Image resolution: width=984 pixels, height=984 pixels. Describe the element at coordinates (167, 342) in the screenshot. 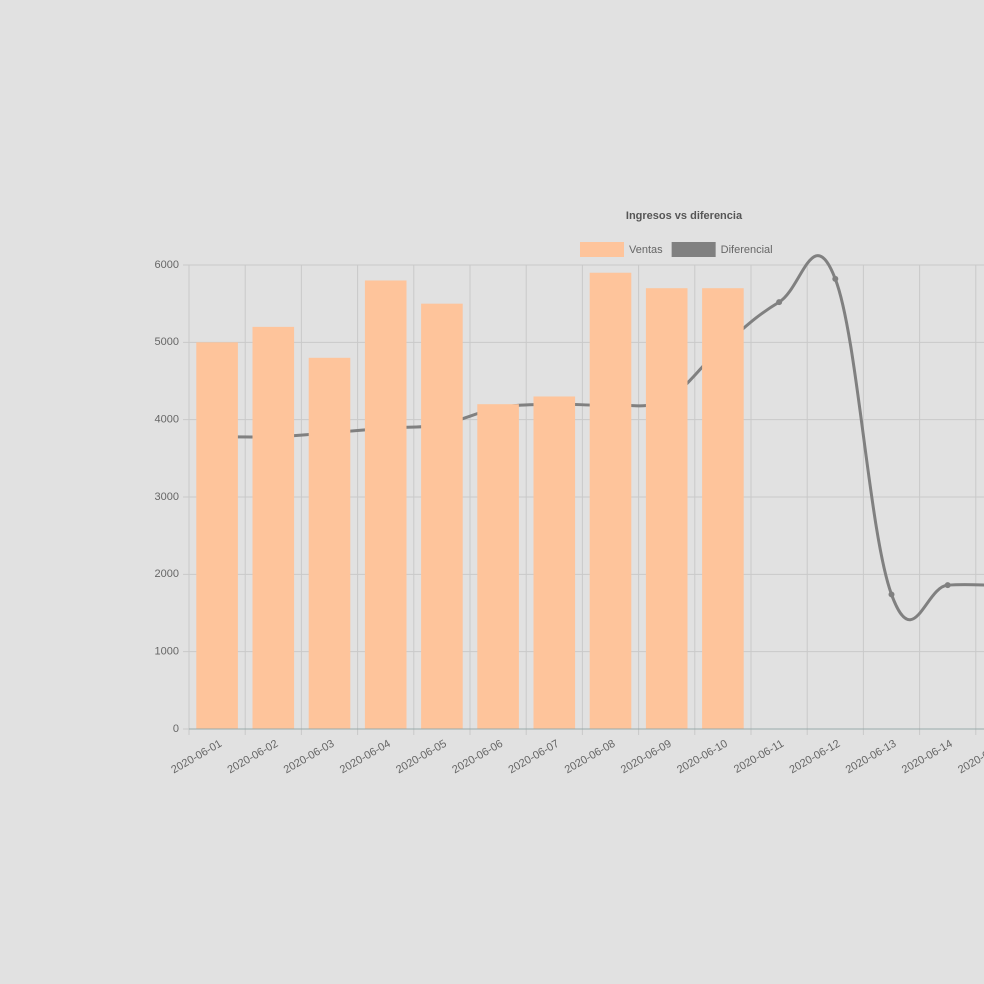

I see `y-tick-label: 5000` at that location.